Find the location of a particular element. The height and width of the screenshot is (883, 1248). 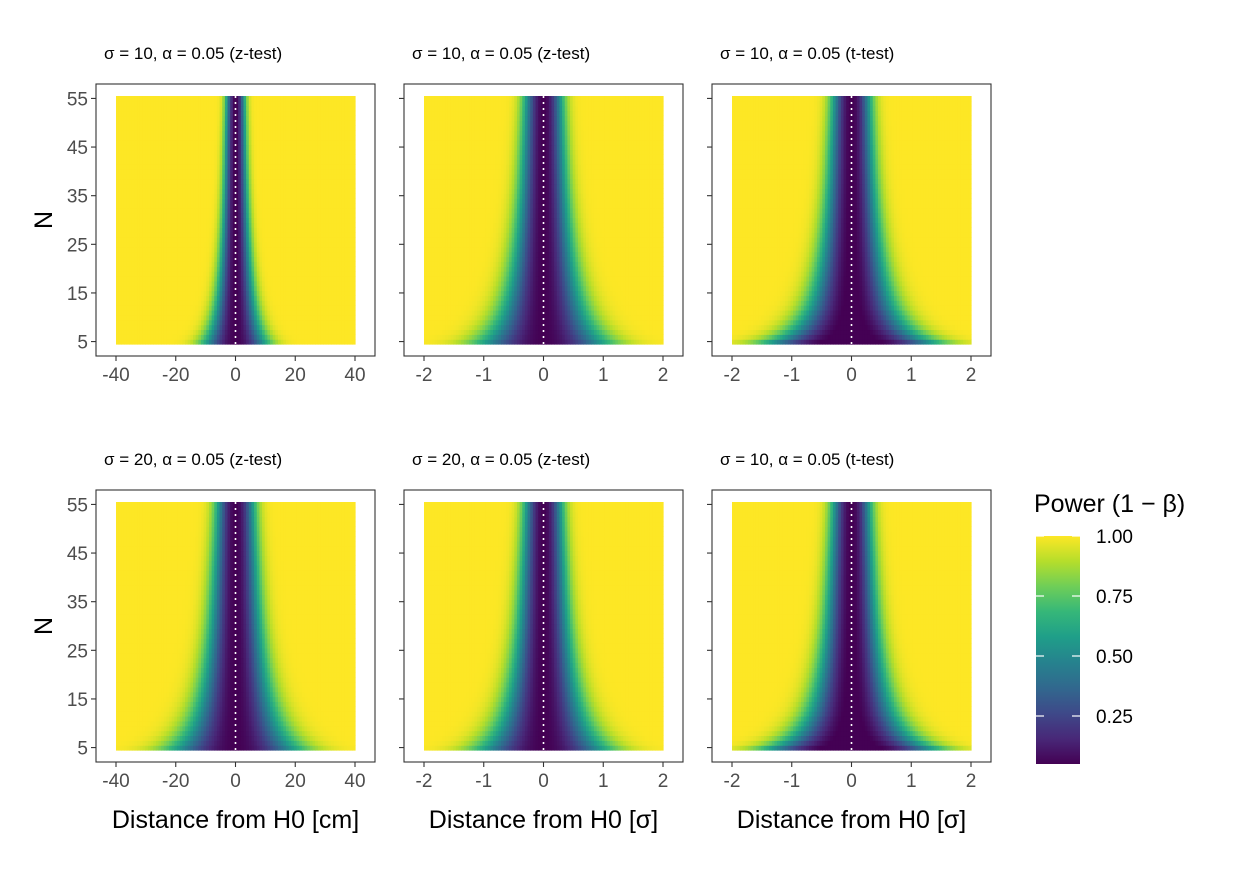

y-tick-label: 5 is located at coordinates (82, 343).